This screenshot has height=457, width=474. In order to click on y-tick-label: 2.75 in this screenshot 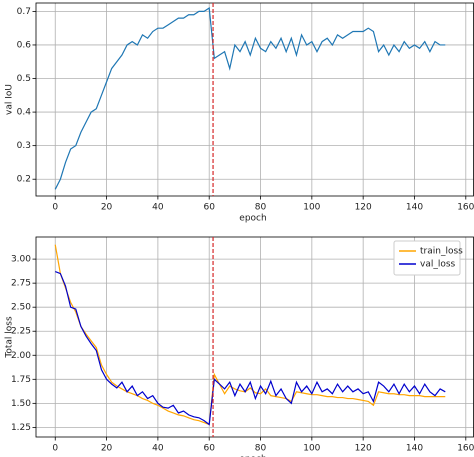, I will do `click(21, 284)`.